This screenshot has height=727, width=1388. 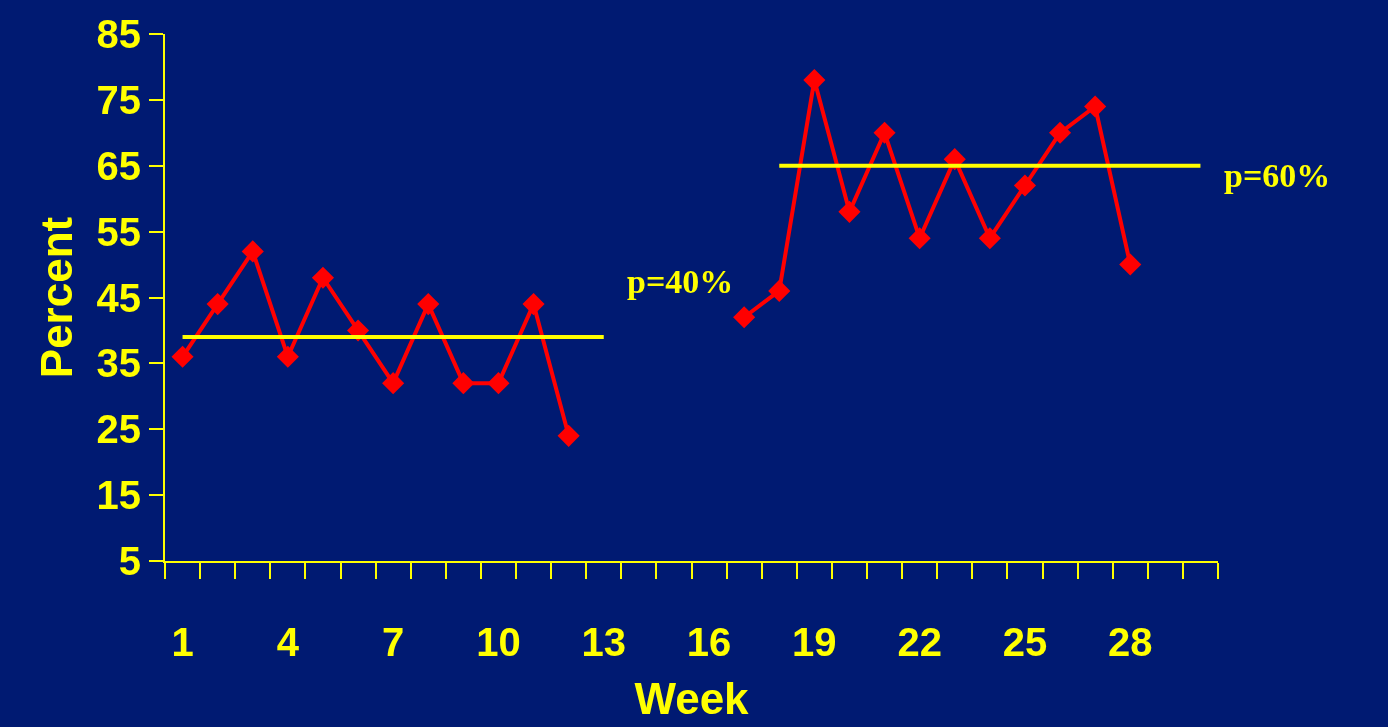 I want to click on x-tick-label: 7, so click(x=393, y=642).